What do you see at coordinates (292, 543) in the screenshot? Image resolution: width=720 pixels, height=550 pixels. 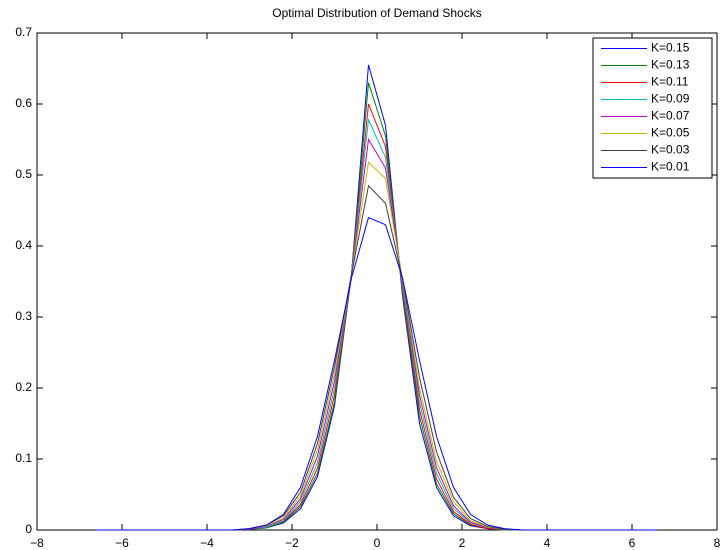 I see `x-tick-label: −2` at bounding box center [292, 543].